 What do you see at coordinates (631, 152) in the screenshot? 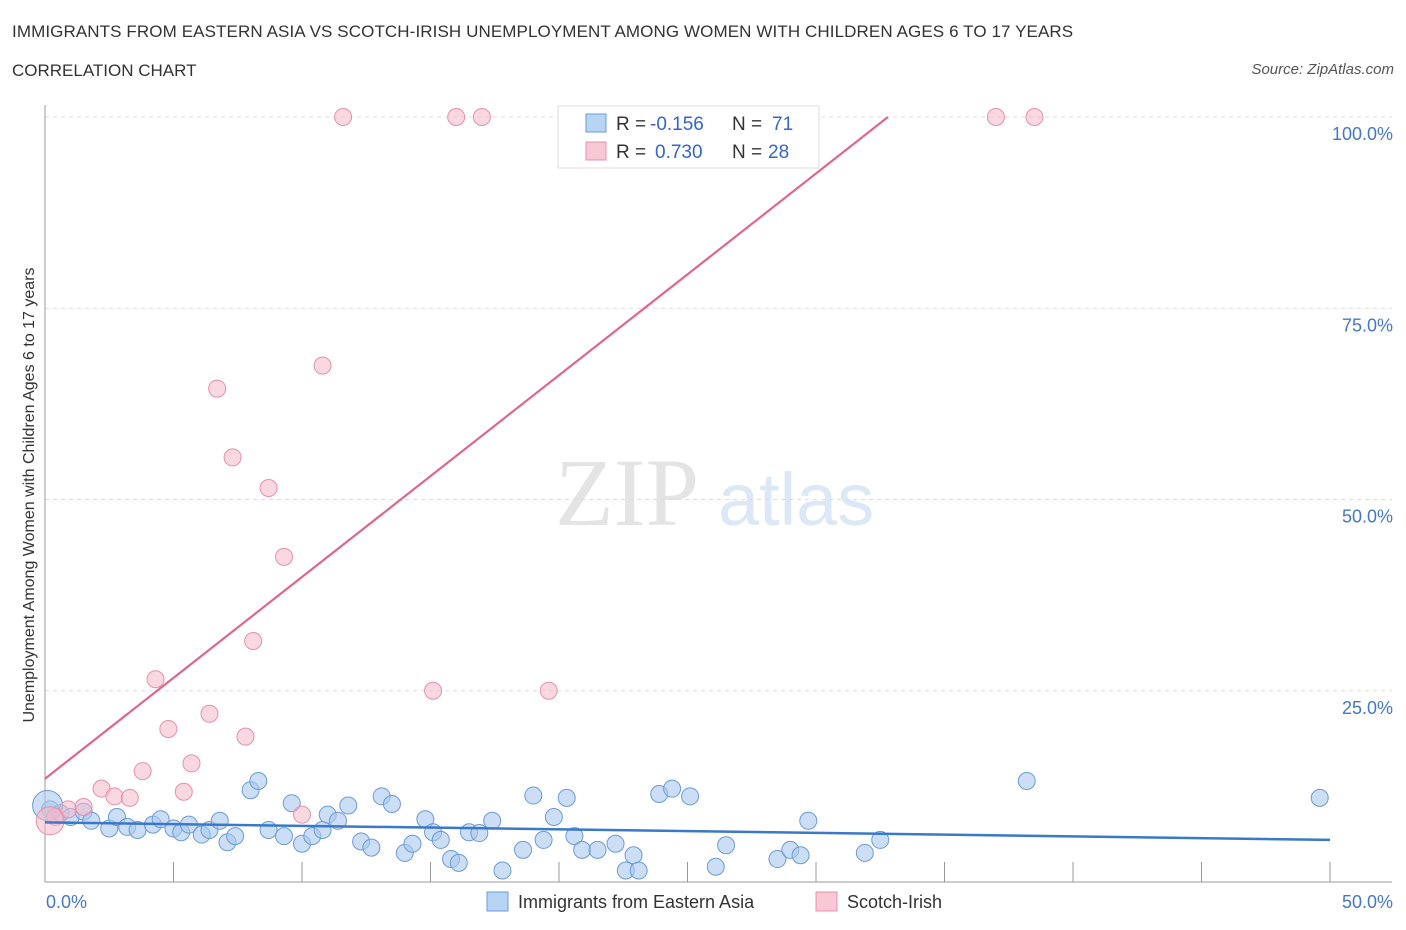
I see `legend-r-label-2: R =` at bounding box center [631, 152].